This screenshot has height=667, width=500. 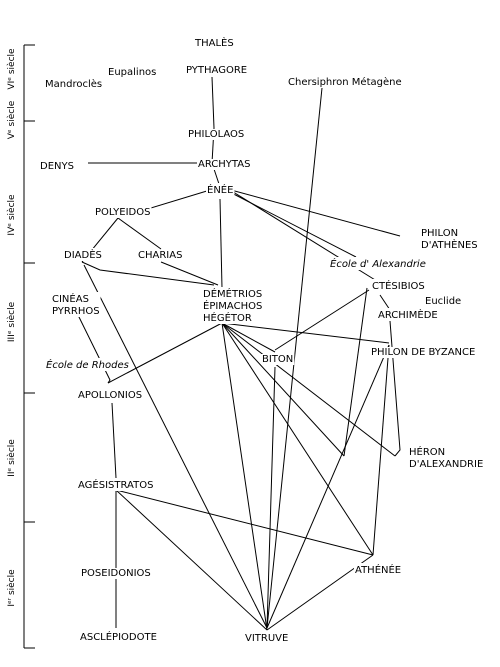 What do you see at coordinates (244, 476) in the screenshot?
I see `edge-demetrios-to-vitruve` at bounding box center [244, 476].